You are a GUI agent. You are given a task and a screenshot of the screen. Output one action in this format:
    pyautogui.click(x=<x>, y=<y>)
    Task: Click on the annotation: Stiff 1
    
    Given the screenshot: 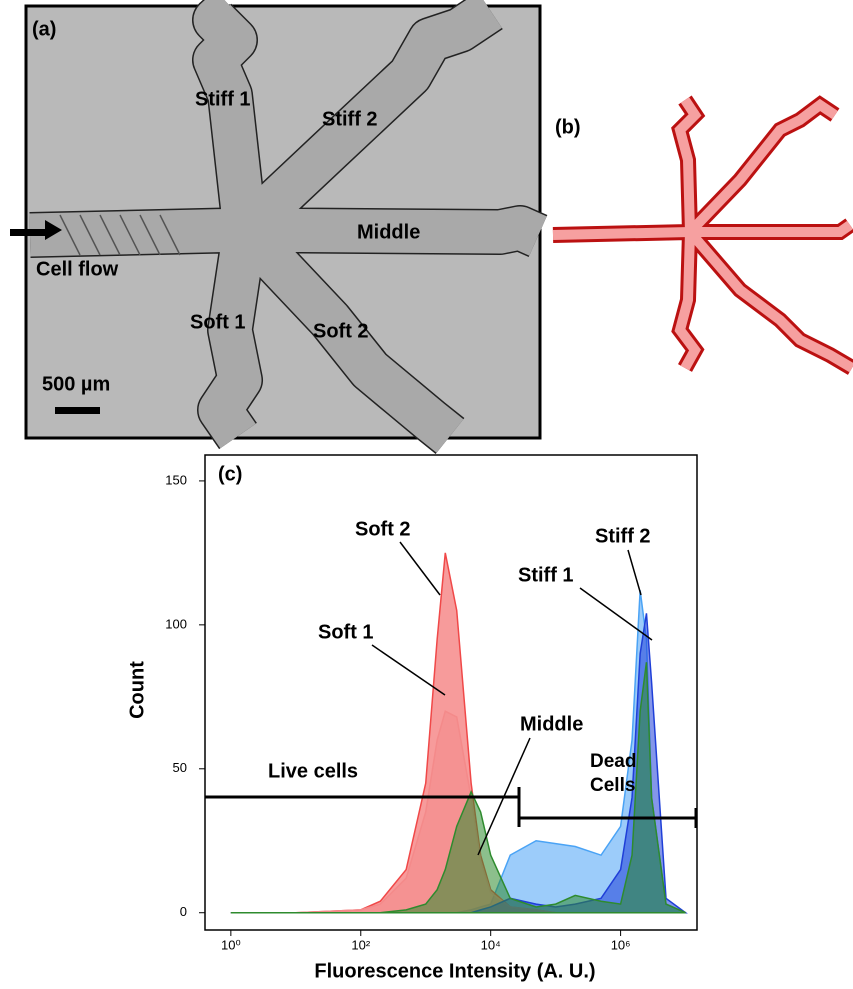 What is the action you would take?
    pyautogui.click(x=546, y=575)
    